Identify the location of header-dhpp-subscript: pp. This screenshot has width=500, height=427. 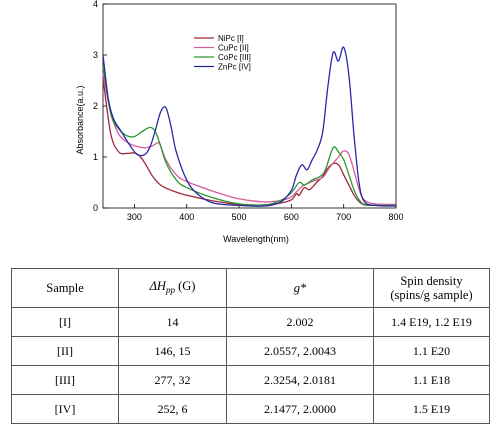
(170, 290).